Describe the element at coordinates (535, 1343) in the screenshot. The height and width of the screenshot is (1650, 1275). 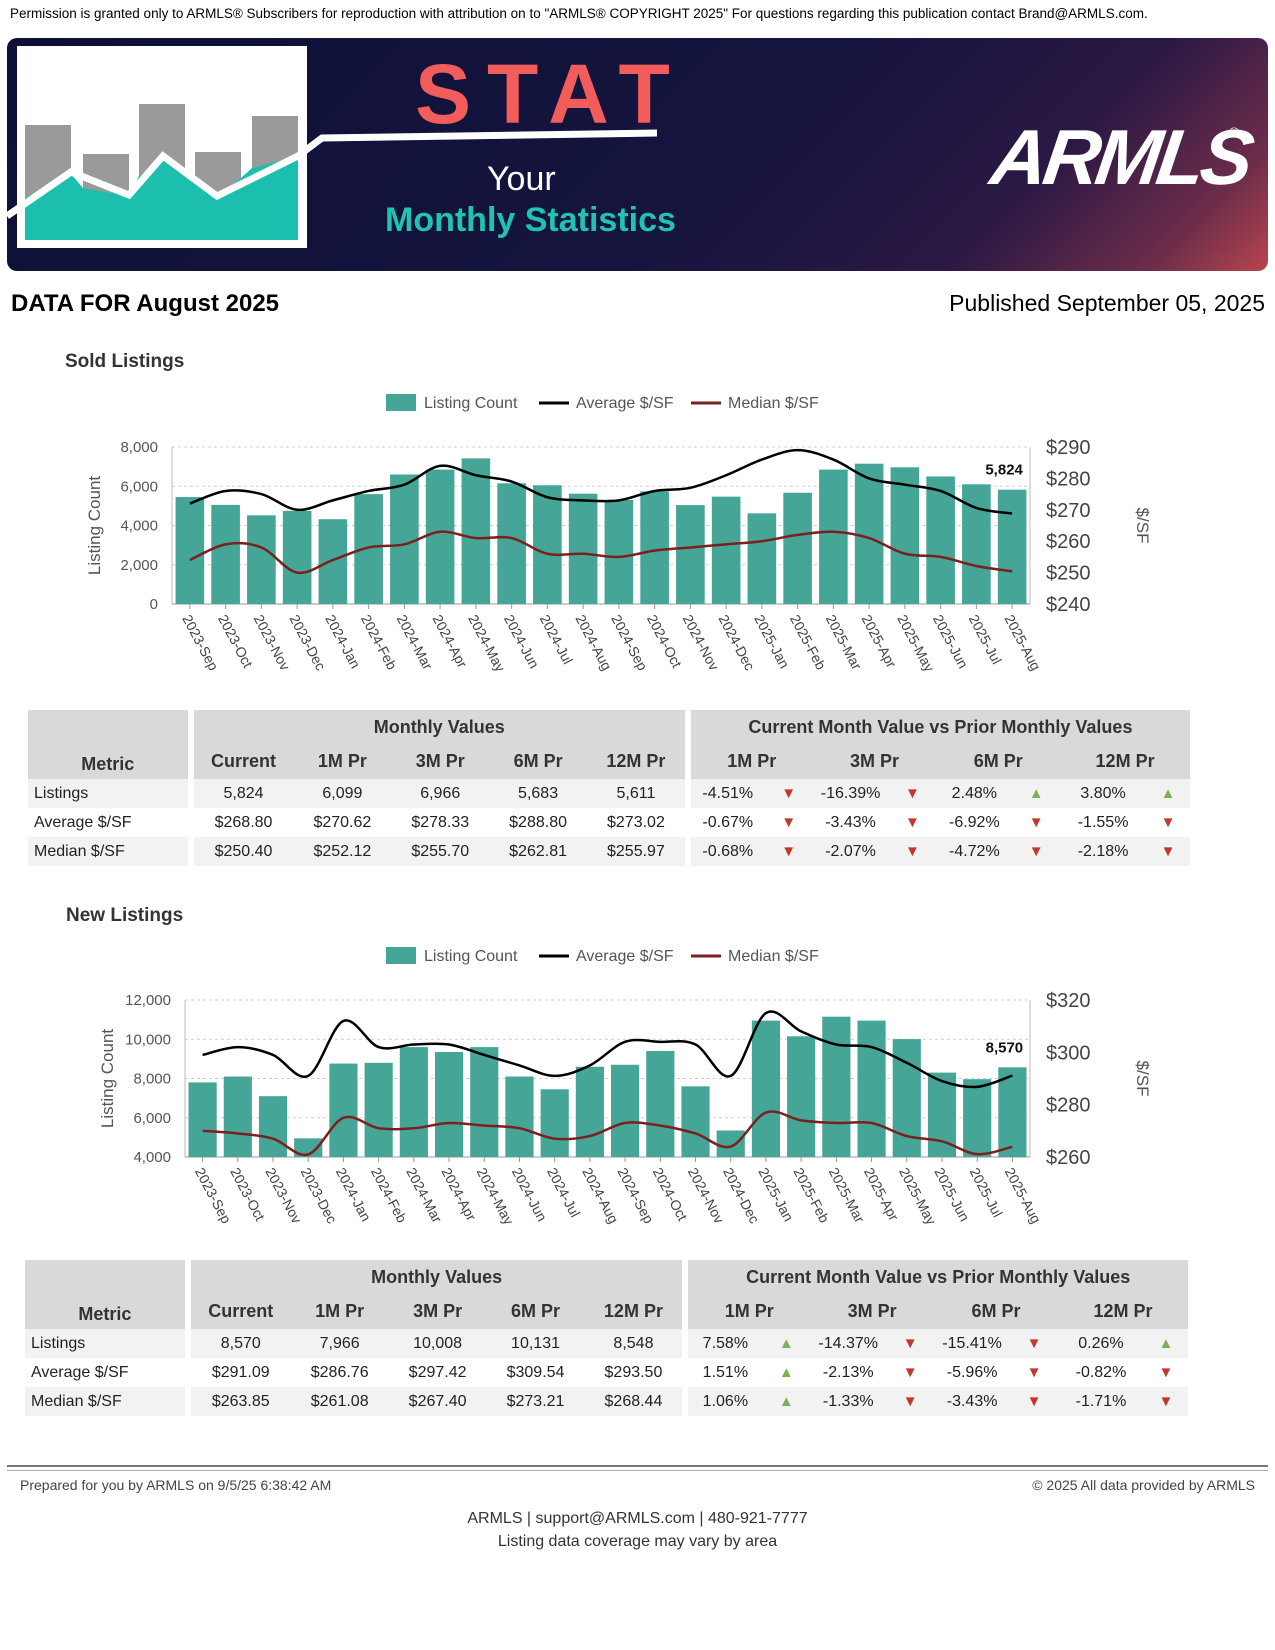
I see `value-6m: 10,131` at that location.